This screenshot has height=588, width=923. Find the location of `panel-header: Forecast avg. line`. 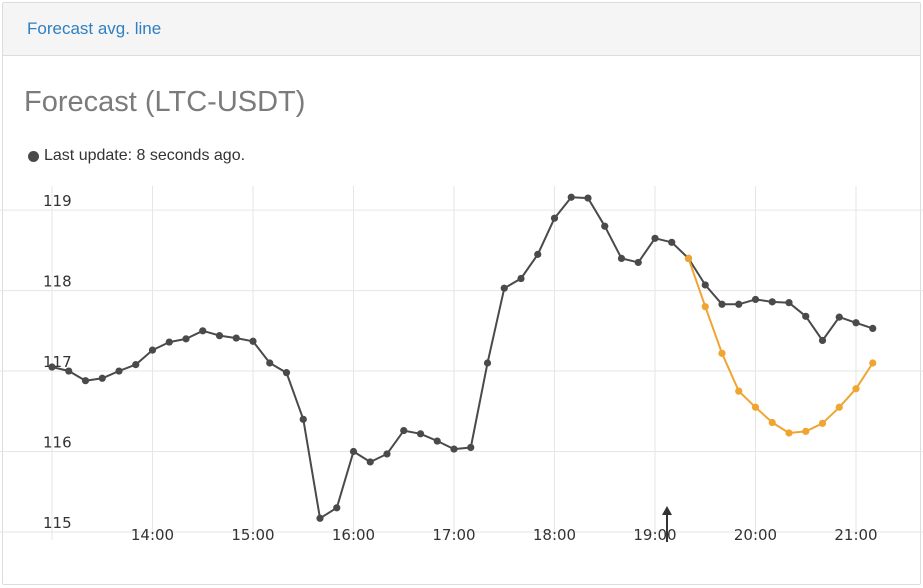

panel-header: Forecast avg. line is located at coordinates (461, 29).